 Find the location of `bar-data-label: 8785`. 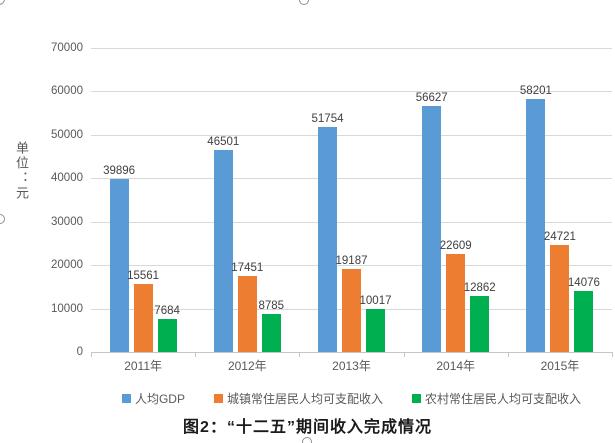

bar-data-label: 8785 is located at coordinates (271, 305).